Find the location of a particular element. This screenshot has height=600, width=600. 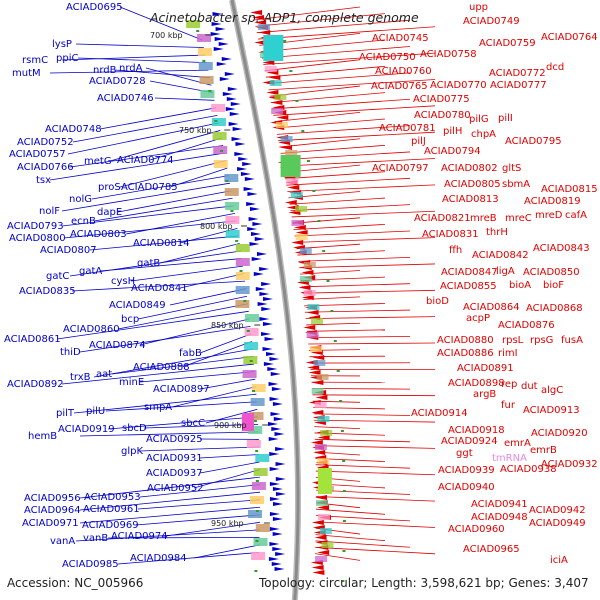

scale-tick-950: 950 kbp is located at coordinates (227, 523).